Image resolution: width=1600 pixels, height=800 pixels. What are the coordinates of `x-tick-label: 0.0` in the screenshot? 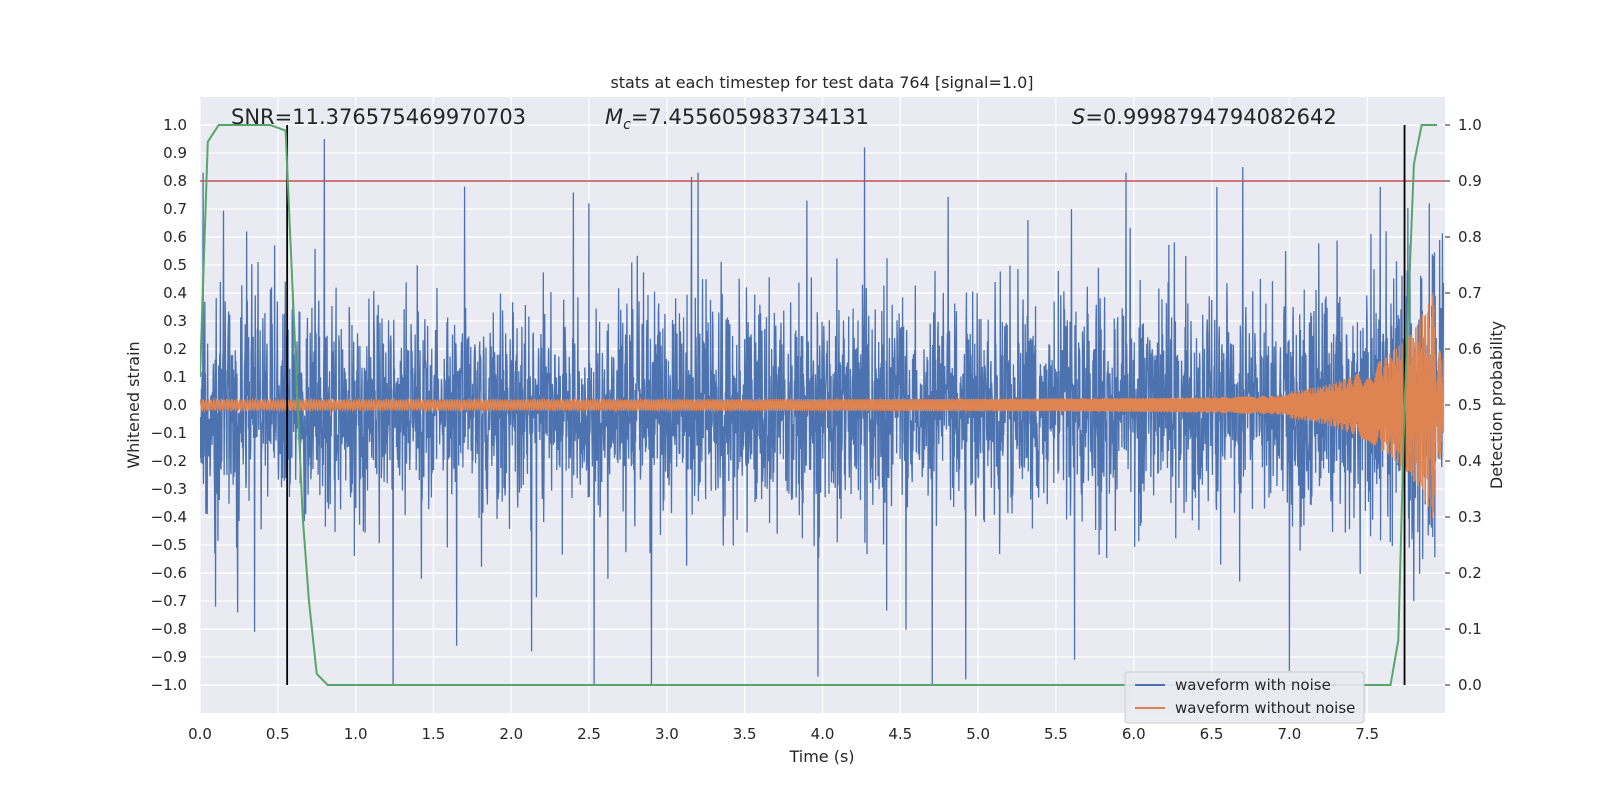 It's located at (200, 734).